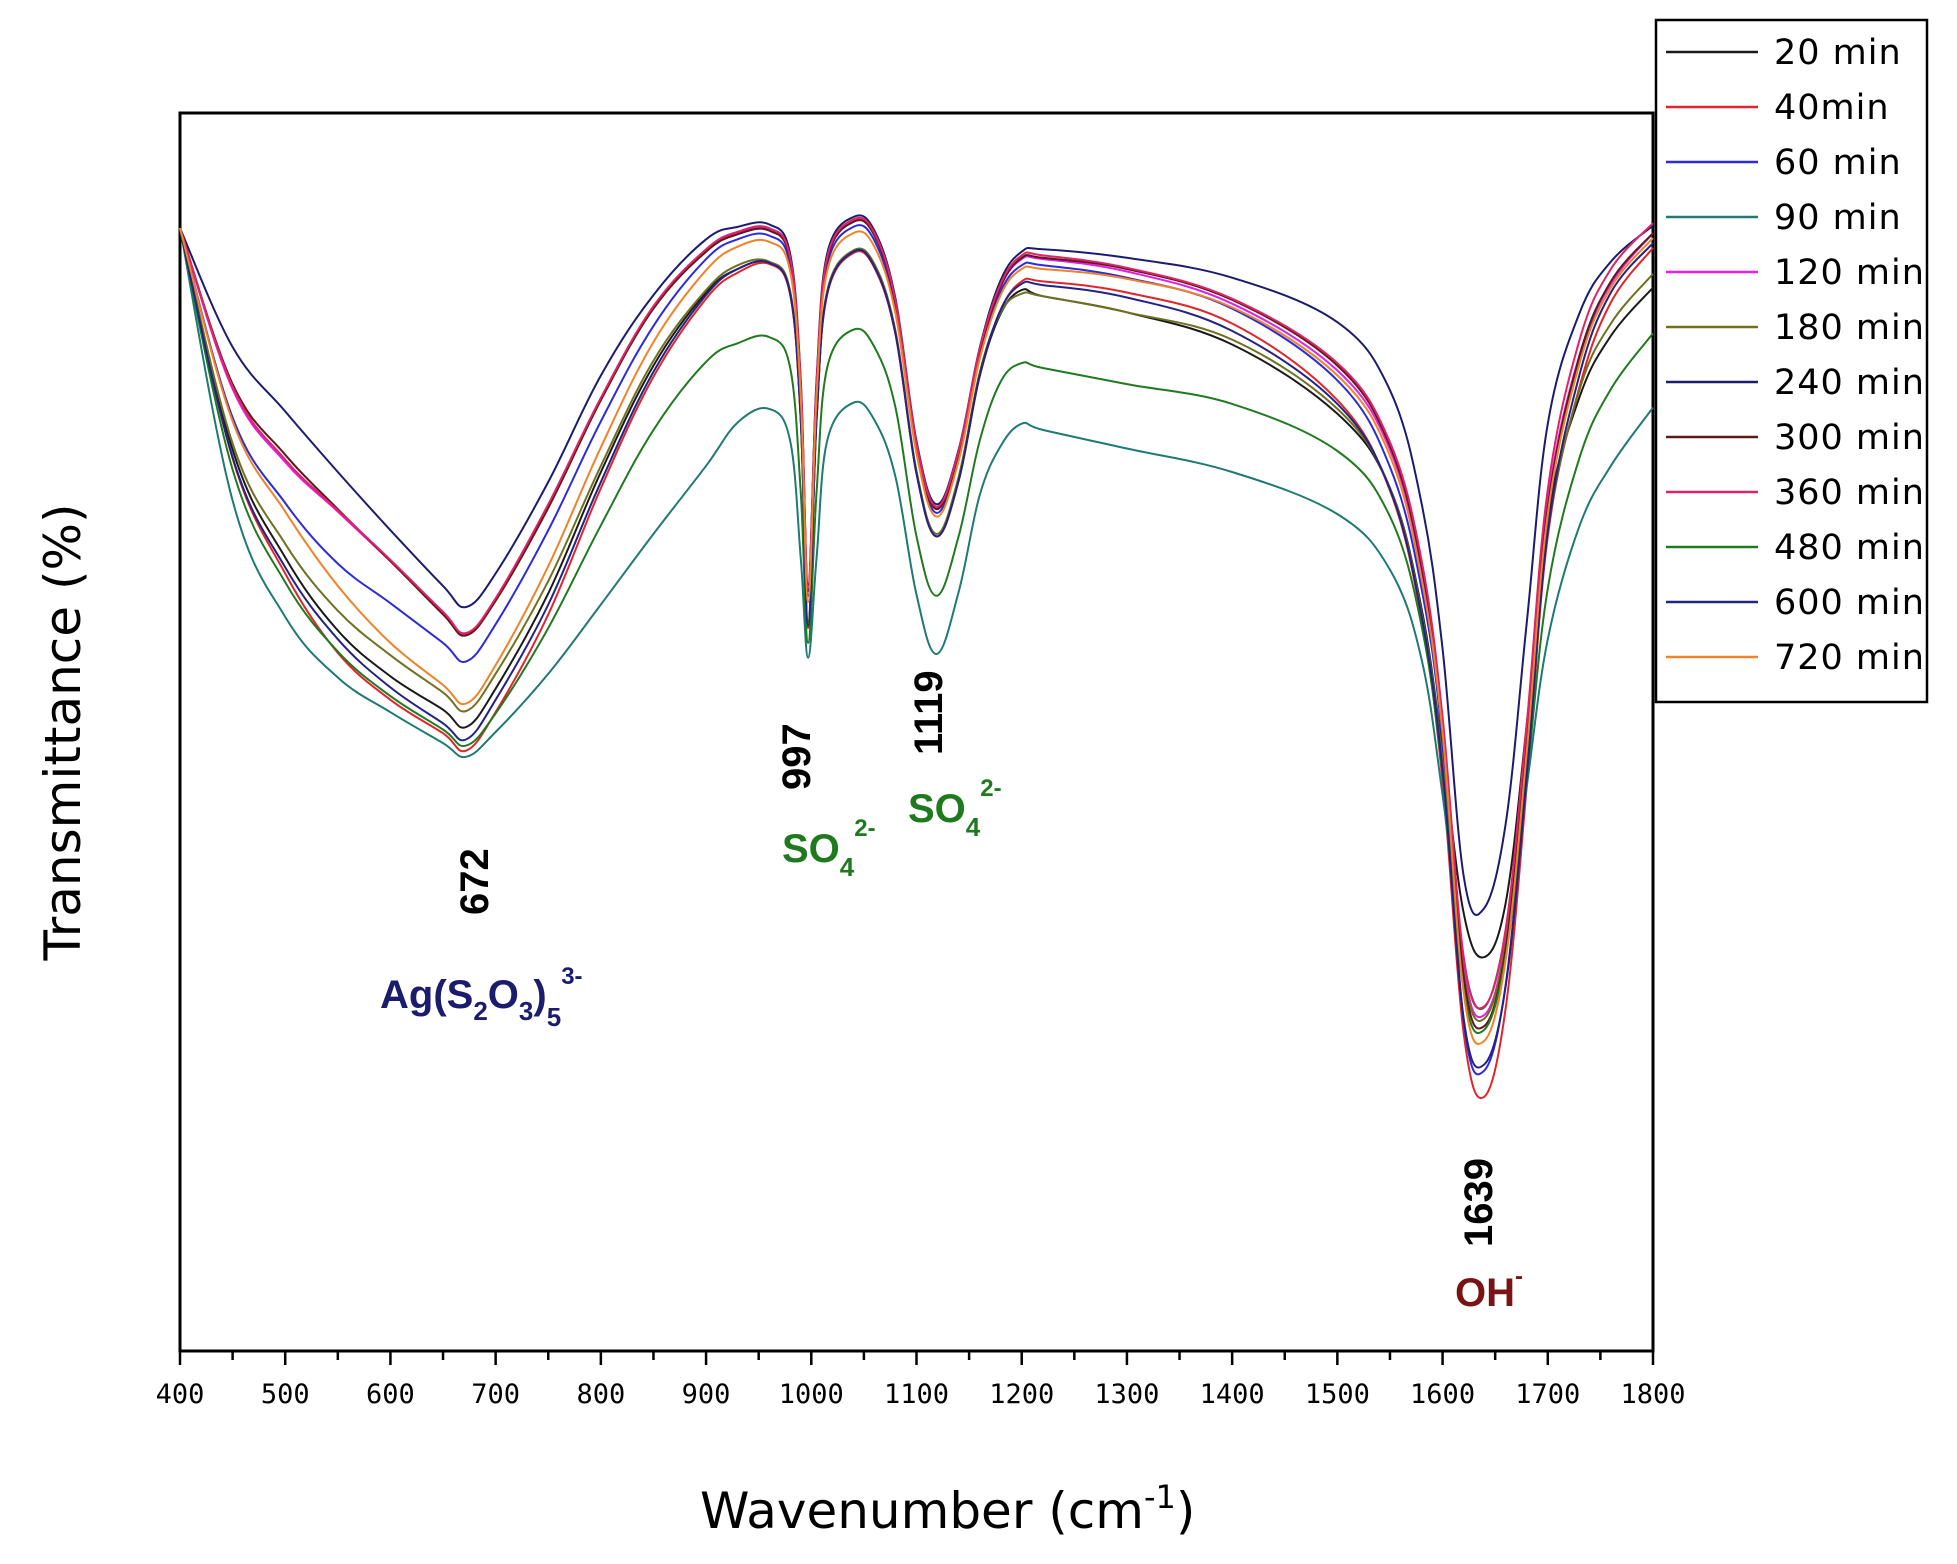  What do you see at coordinates (1849, 273) in the screenshot?
I see `legend-label: 120 min` at bounding box center [1849, 273].